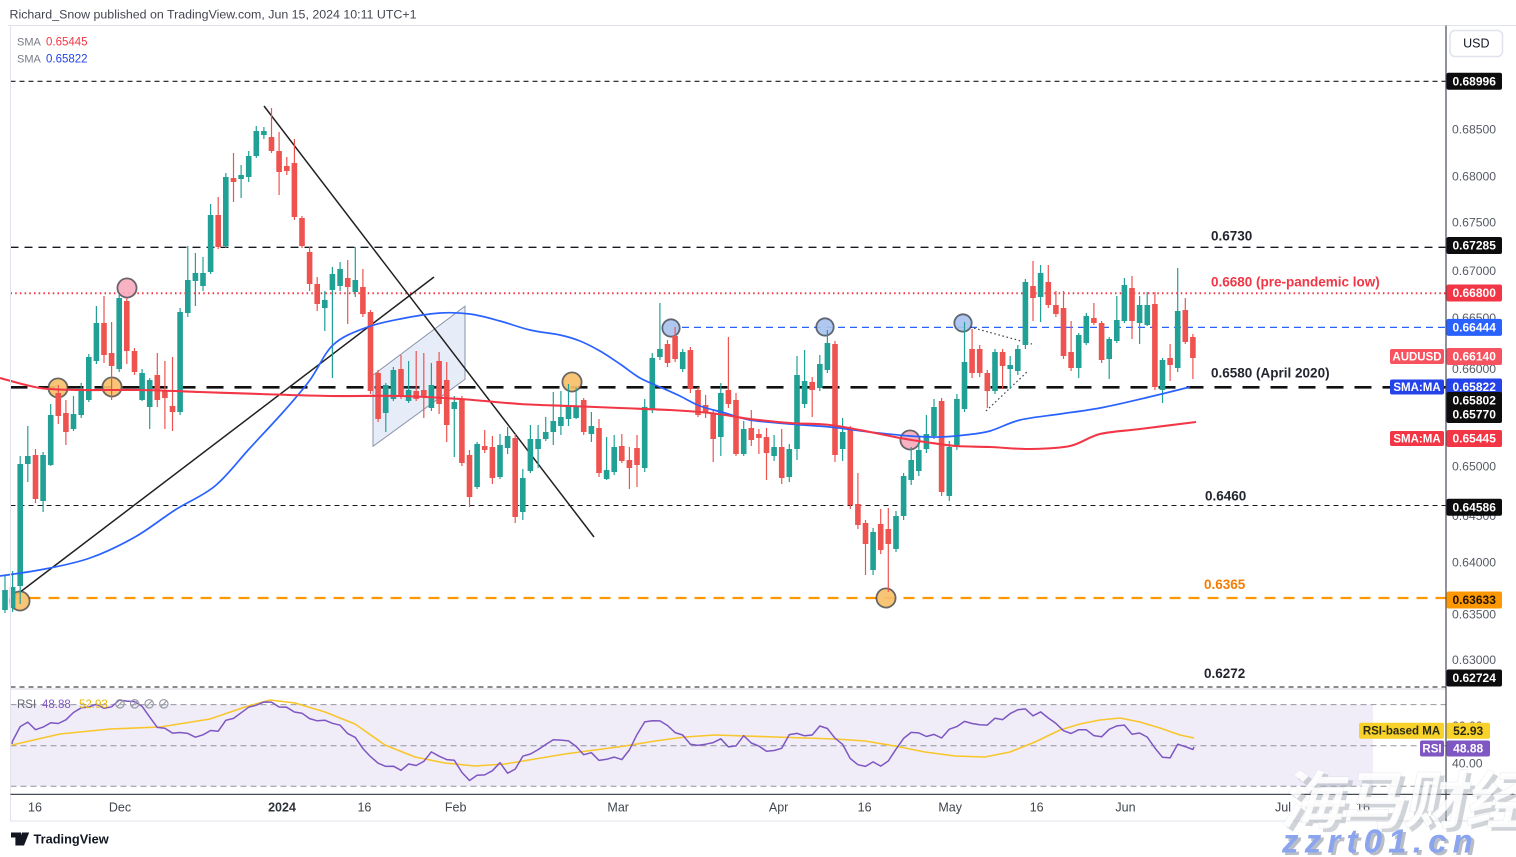 This screenshot has height=857, width=1516. Describe the element at coordinates (1474, 660) in the screenshot. I see `svg-text: 0.63000` at that location.